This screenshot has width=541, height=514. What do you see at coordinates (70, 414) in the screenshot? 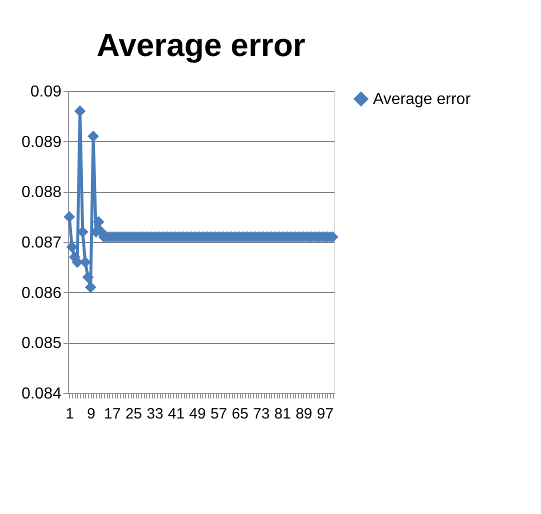
I see `x-tick-label: 1` at bounding box center [70, 414].